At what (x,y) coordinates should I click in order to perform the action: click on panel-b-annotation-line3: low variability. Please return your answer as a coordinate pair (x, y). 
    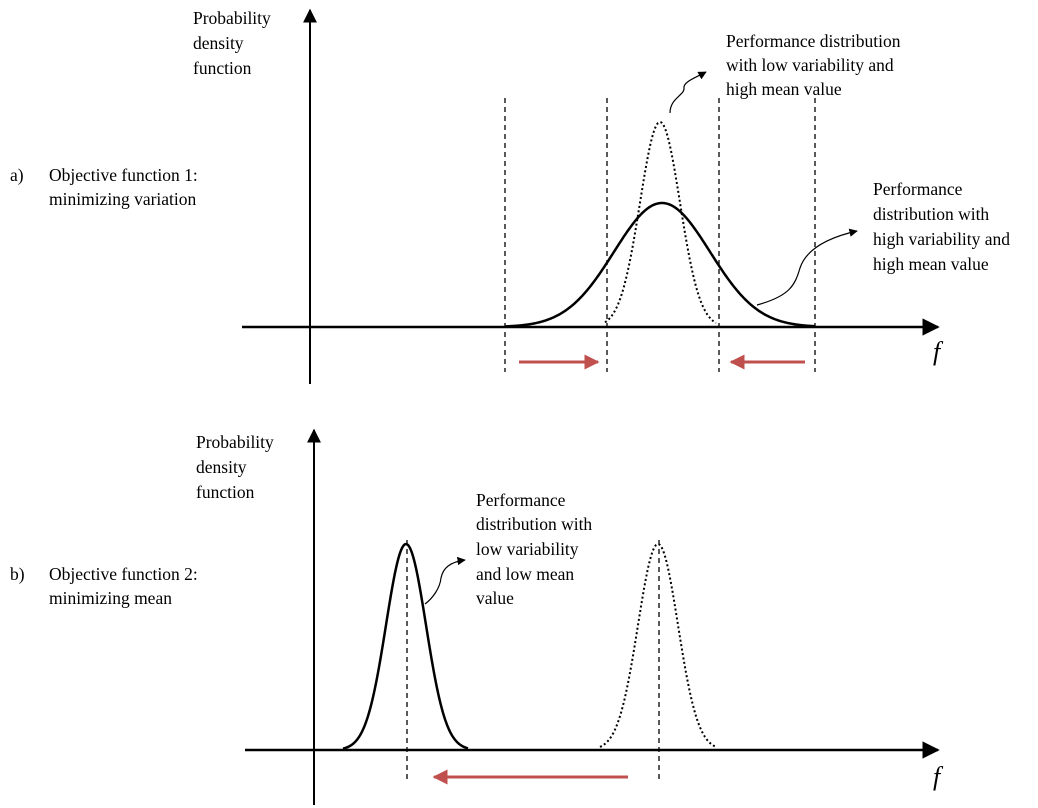
    Looking at the image, I should click on (527, 549).